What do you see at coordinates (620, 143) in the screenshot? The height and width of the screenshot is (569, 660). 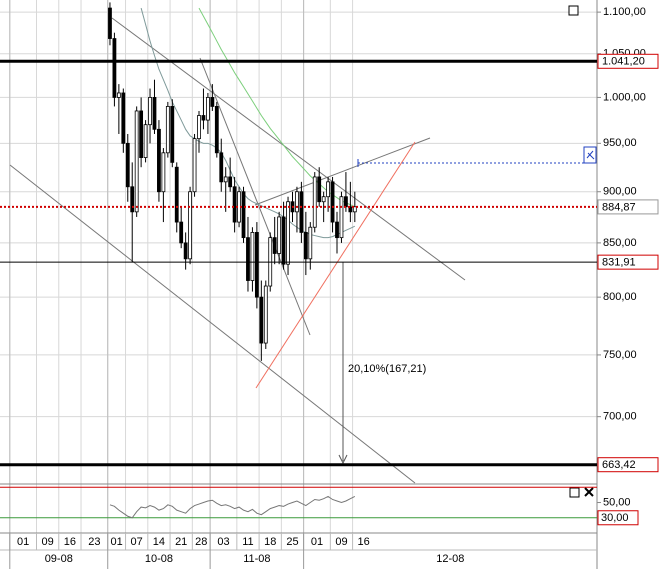 I see `y-tick-label: 950,00` at bounding box center [620, 143].